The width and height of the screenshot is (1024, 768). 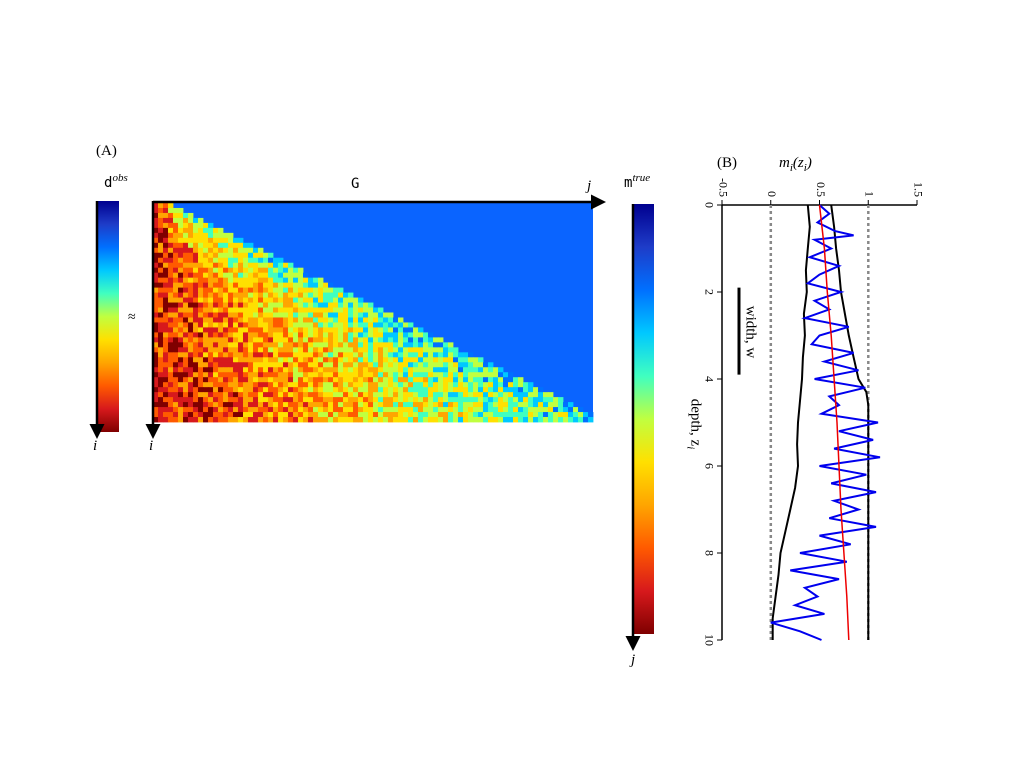 I want to click on mtrue-label: mtrue, so click(x=637, y=182).